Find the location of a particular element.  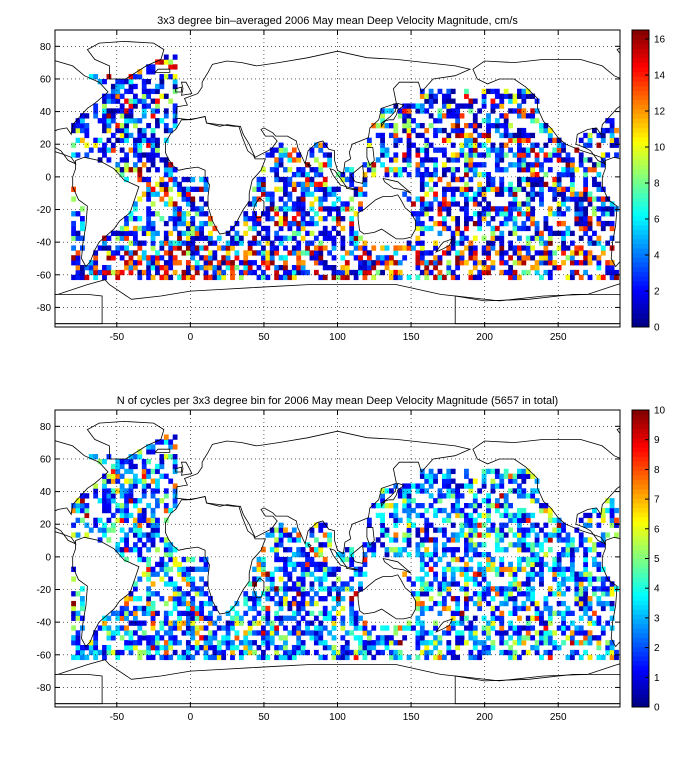

x-tick-label: -50 is located at coordinates (117, 337).